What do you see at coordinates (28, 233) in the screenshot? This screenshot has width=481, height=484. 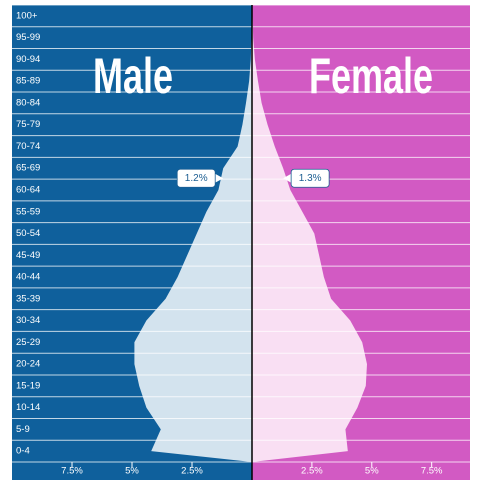 I see `age-label: 50-54` at bounding box center [28, 233].